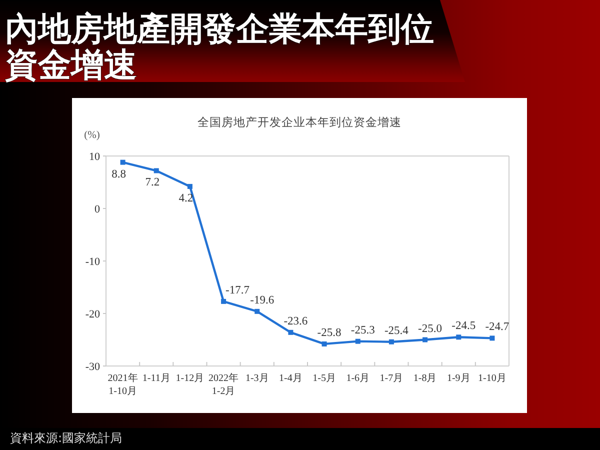 This screenshot has height=450, width=600. What do you see at coordinates (396, 330) in the screenshot?
I see `data-label: -25.4` at bounding box center [396, 330].